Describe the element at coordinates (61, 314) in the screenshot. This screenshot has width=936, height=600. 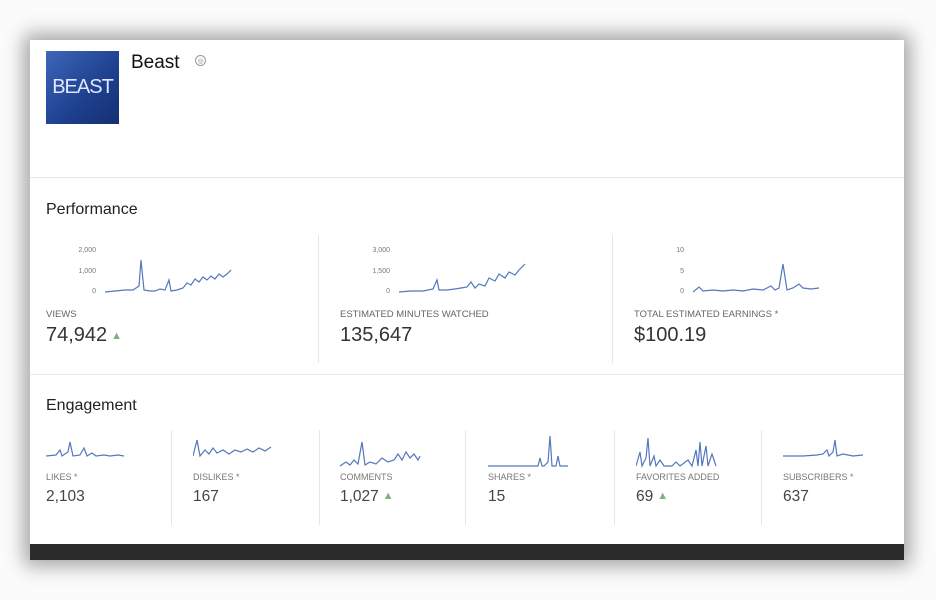
I see `views-label: VIEWS` at that location.